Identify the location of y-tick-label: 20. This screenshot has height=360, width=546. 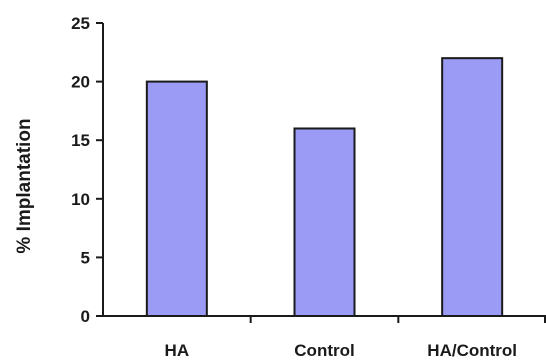
(80, 82).